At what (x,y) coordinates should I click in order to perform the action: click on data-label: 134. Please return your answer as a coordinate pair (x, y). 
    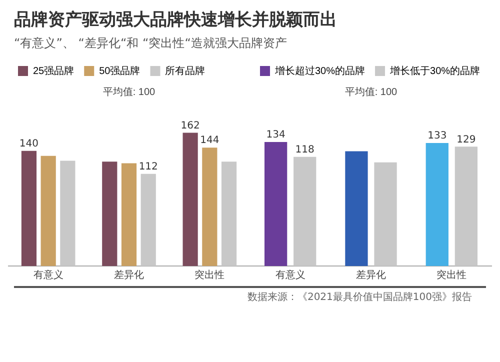
    Looking at the image, I should click on (276, 135).